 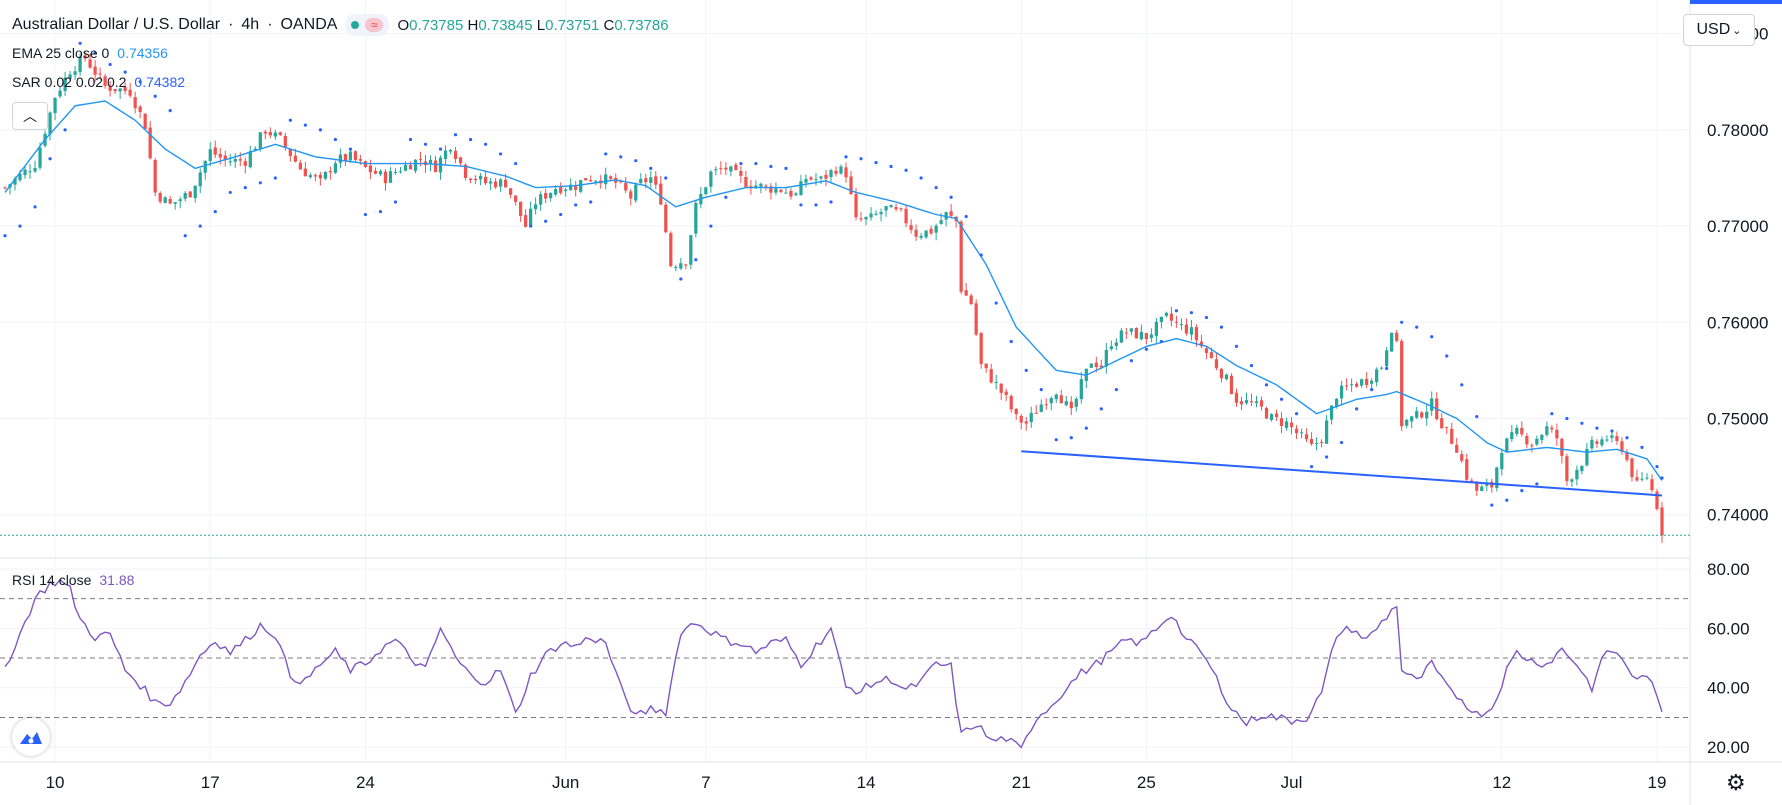 I want to click on sar-legend: SAR 0.02 0.02 0.2 0.74382, so click(x=98, y=82).